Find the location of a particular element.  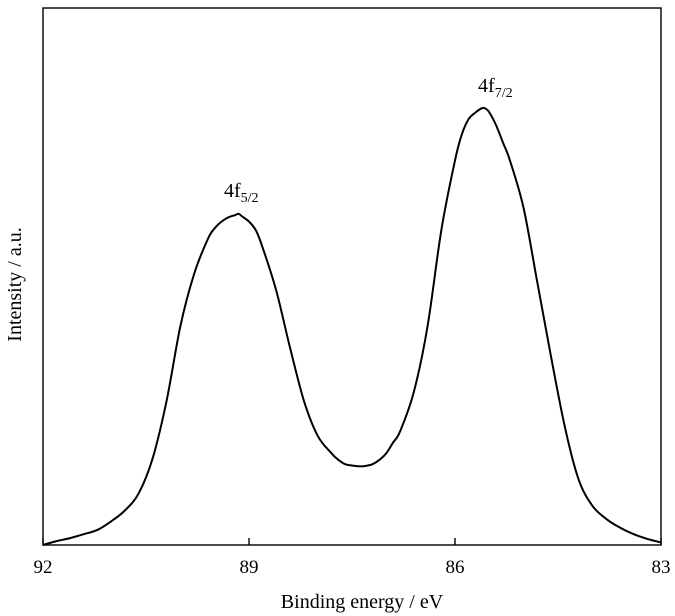

x-axis-ticks is located at coordinates (352, 541).